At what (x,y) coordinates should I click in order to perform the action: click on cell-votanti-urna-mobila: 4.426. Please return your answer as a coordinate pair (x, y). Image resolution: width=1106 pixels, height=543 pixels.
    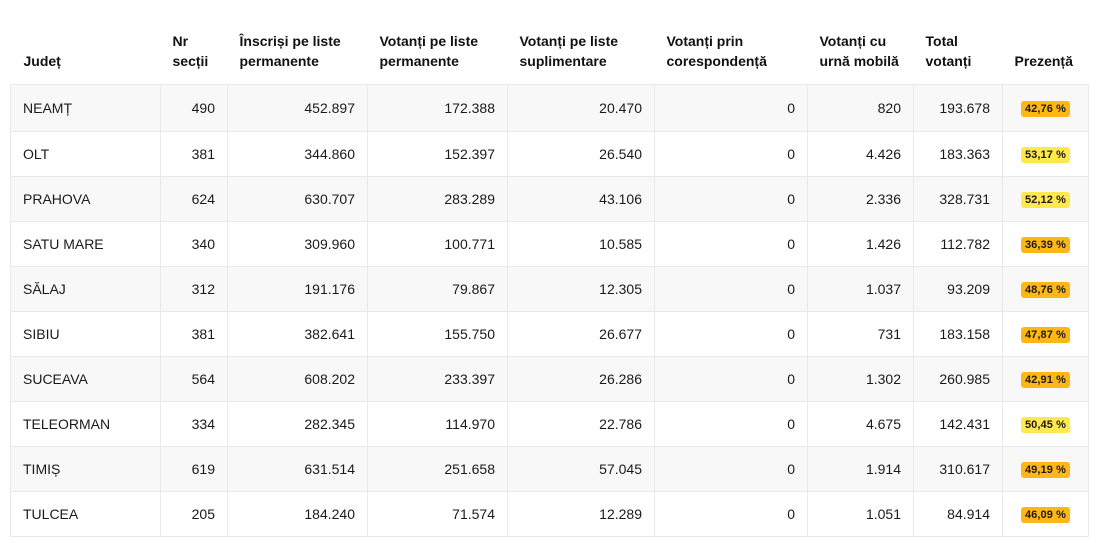
    Looking at the image, I should click on (860, 154).